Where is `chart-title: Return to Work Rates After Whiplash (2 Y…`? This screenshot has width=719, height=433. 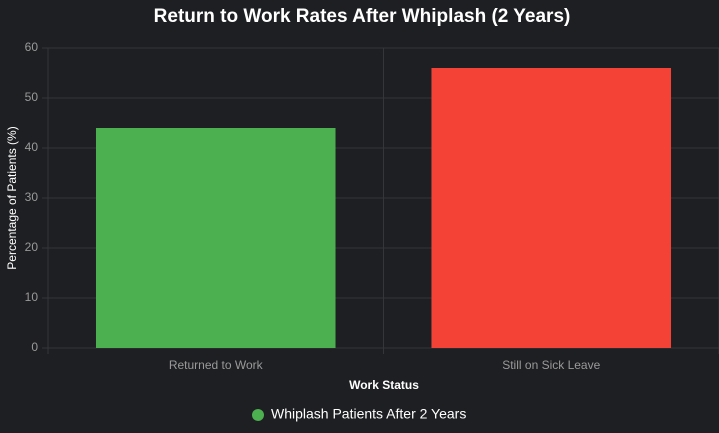 chart-title: Return to Work Rates After Whiplash (2 Y… is located at coordinates (362, 16).